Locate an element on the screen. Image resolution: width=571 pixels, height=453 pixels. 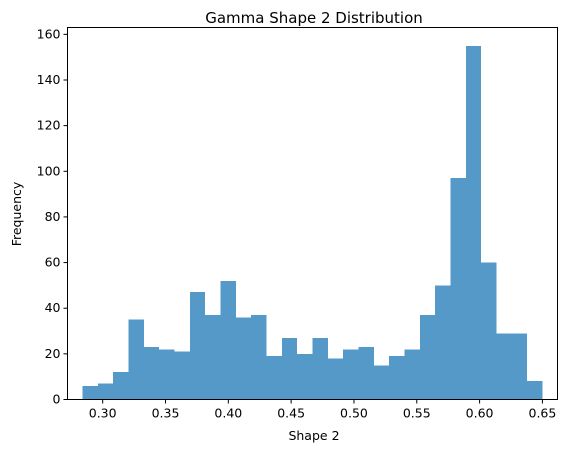
y-tick-label: 100 is located at coordinates (49, 170).